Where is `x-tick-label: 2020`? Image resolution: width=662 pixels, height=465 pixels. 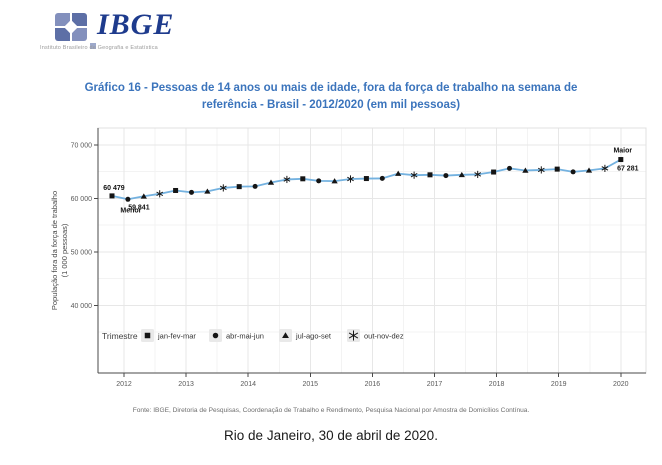 x-tick-label: 2020 is located at coordinates (621, 384).